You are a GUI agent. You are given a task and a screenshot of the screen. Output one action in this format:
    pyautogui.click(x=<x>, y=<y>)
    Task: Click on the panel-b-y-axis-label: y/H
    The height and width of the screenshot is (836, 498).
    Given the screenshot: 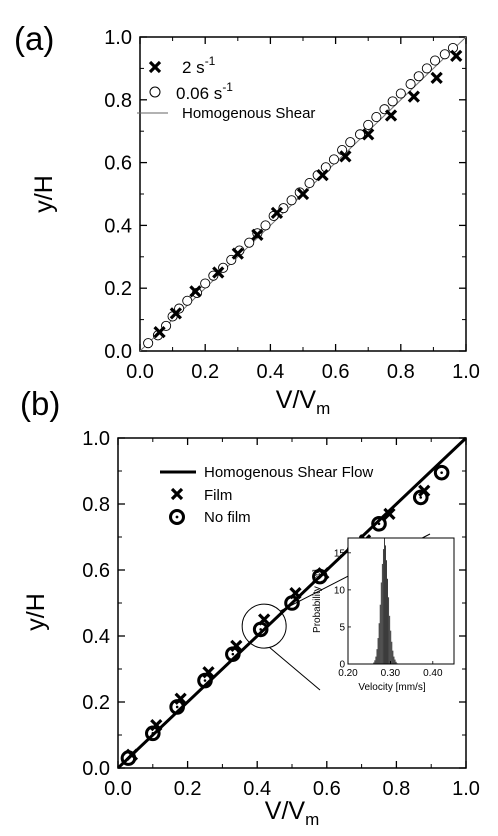 What is the action you would take?
    pyautogui.click(x=36, y=612)
    